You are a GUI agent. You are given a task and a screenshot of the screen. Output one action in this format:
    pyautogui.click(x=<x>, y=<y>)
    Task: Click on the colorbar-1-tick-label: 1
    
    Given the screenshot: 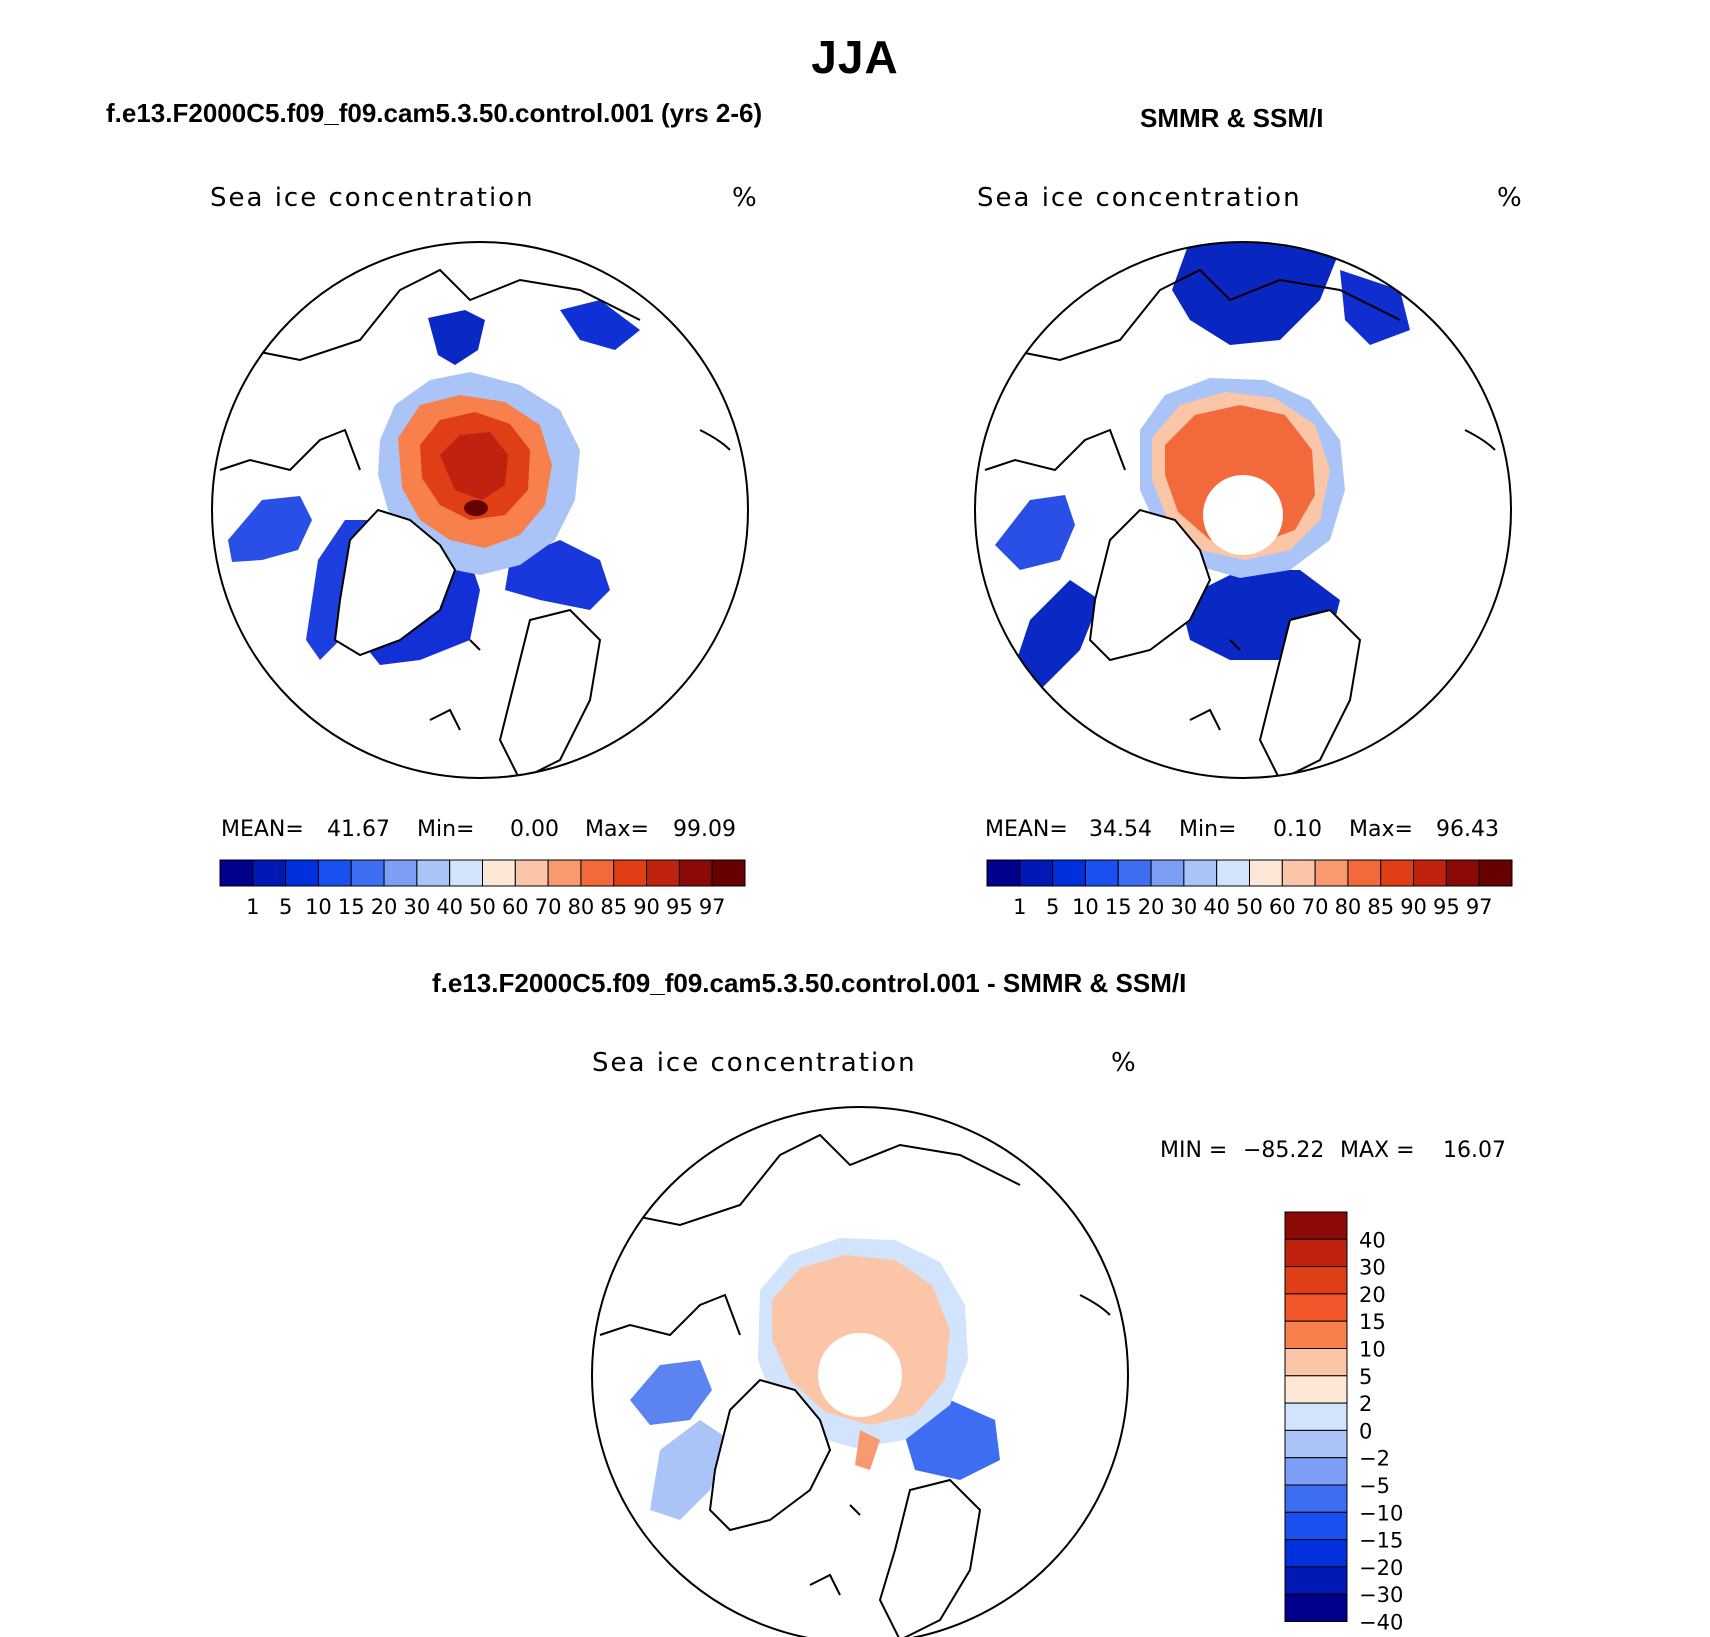 What is the action you would take?
    pyautogui.click(x=252, y=907)
    